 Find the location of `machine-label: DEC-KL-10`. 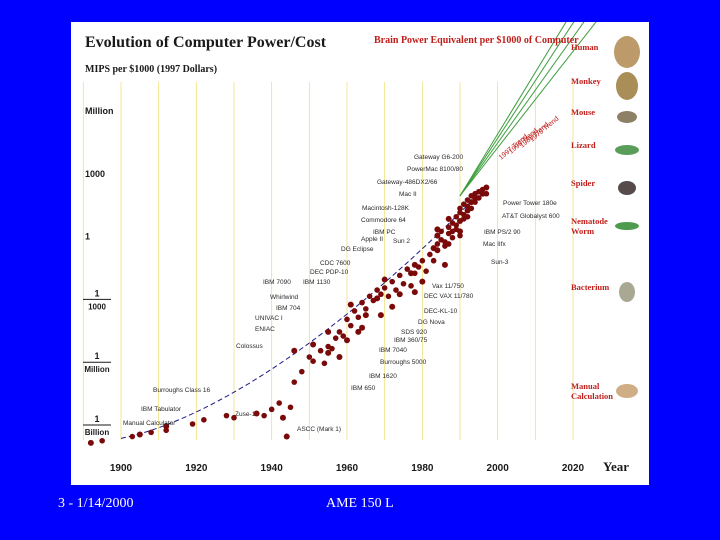

machine-label: DEC-KL-10 is located at coordinates (441, 311).